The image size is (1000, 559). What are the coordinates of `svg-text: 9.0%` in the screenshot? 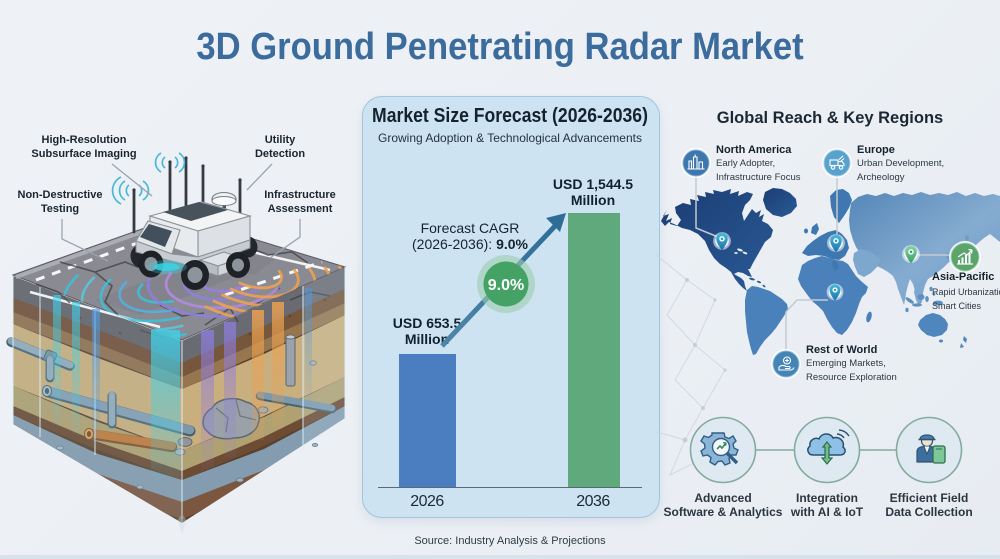 It's located at (506, 285).